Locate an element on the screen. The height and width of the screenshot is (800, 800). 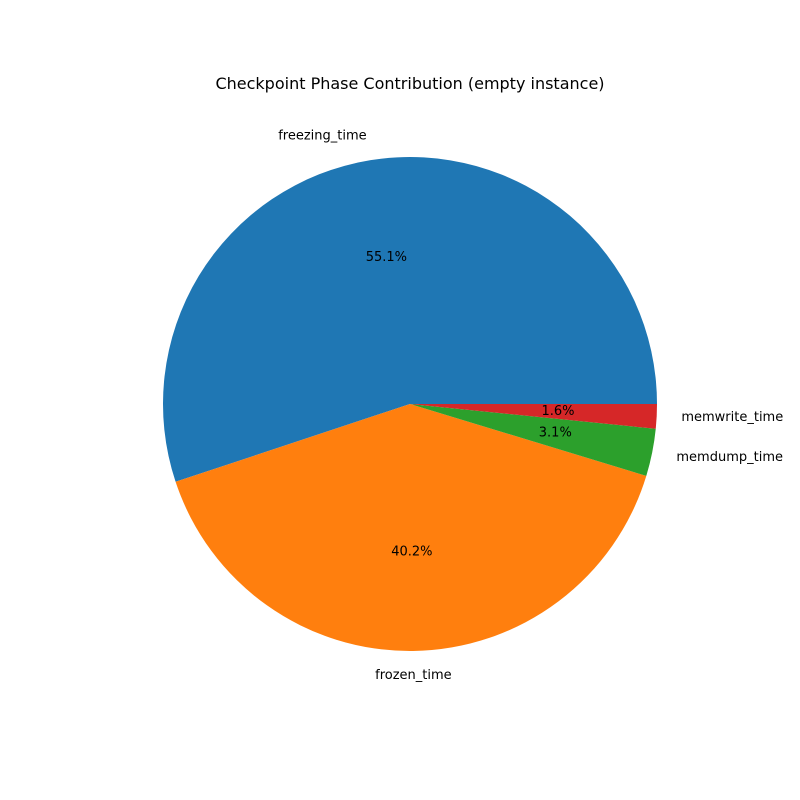
pie-slice-memwrite-time is located at coordinates (533, 416).